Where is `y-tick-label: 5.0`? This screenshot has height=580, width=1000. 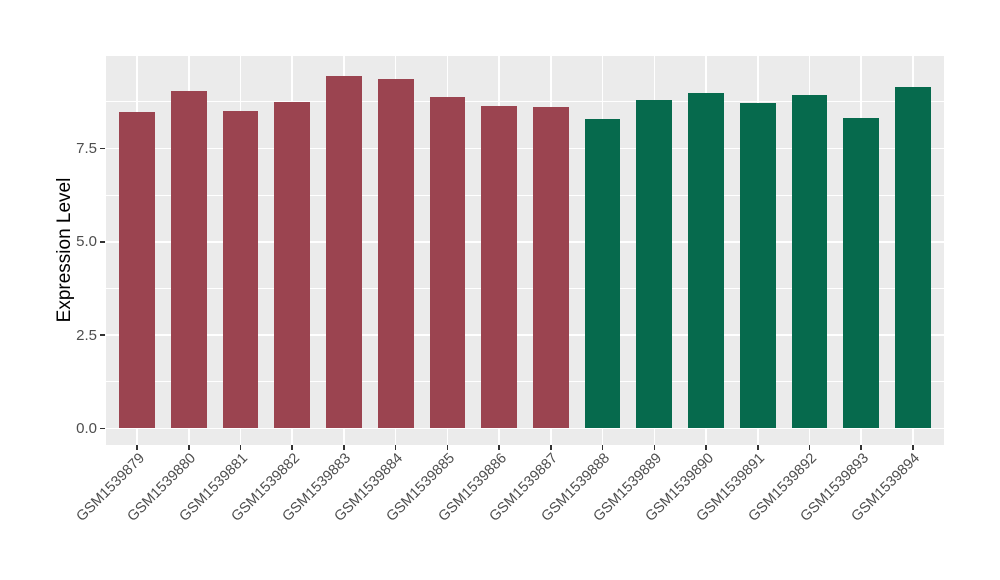
y-tick-label: 5.0 is located at coordinates (86, 242).